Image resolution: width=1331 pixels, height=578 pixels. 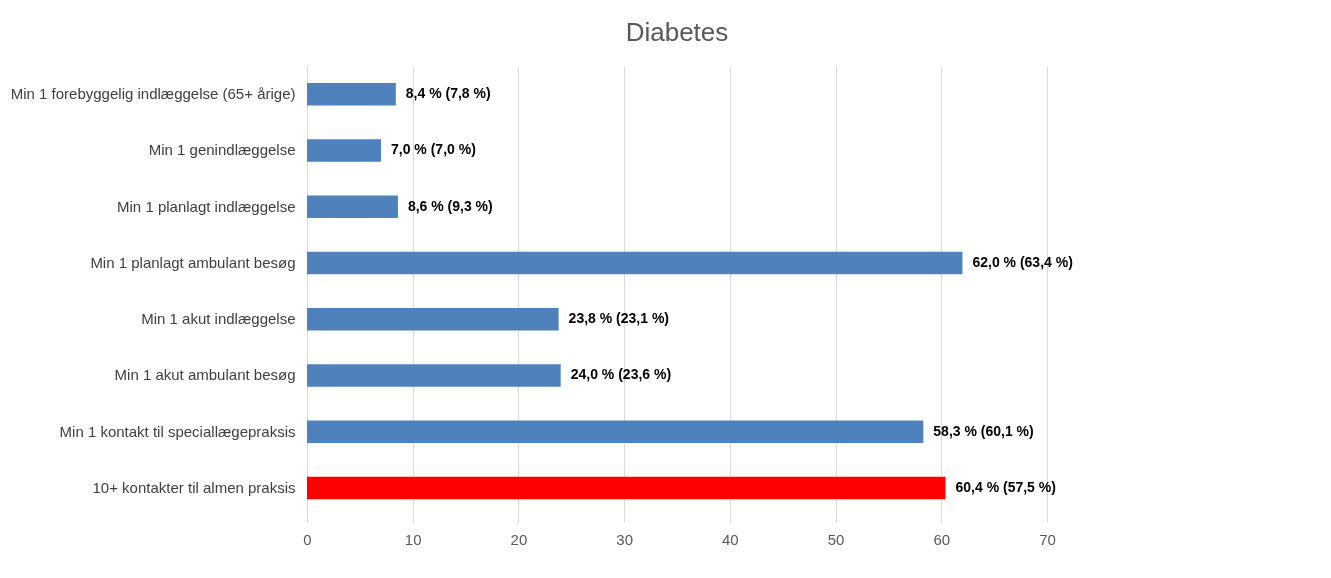 What do you see at coordinates (677, 32) in the screenshot?
I see `chart-title: Diabetes` at bounding box center [677, 32].